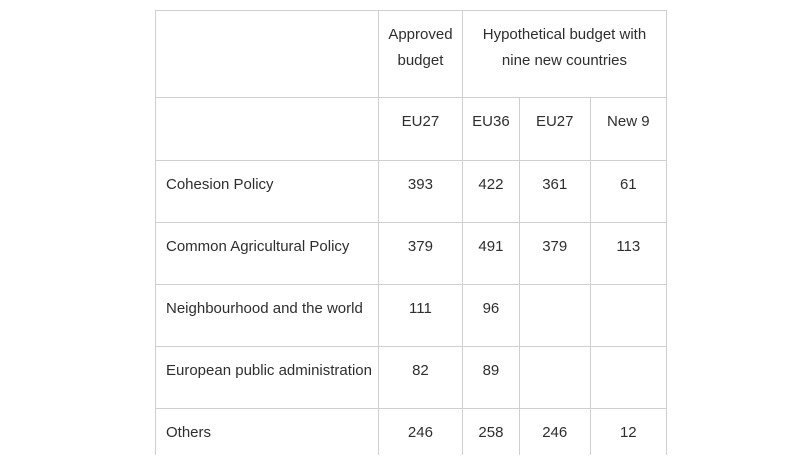 This screenshot has height=470, width=808. Describe the element at coordinates (267, 191) in the screenshot. I see `row-label: Cohesion Policy` at that location.